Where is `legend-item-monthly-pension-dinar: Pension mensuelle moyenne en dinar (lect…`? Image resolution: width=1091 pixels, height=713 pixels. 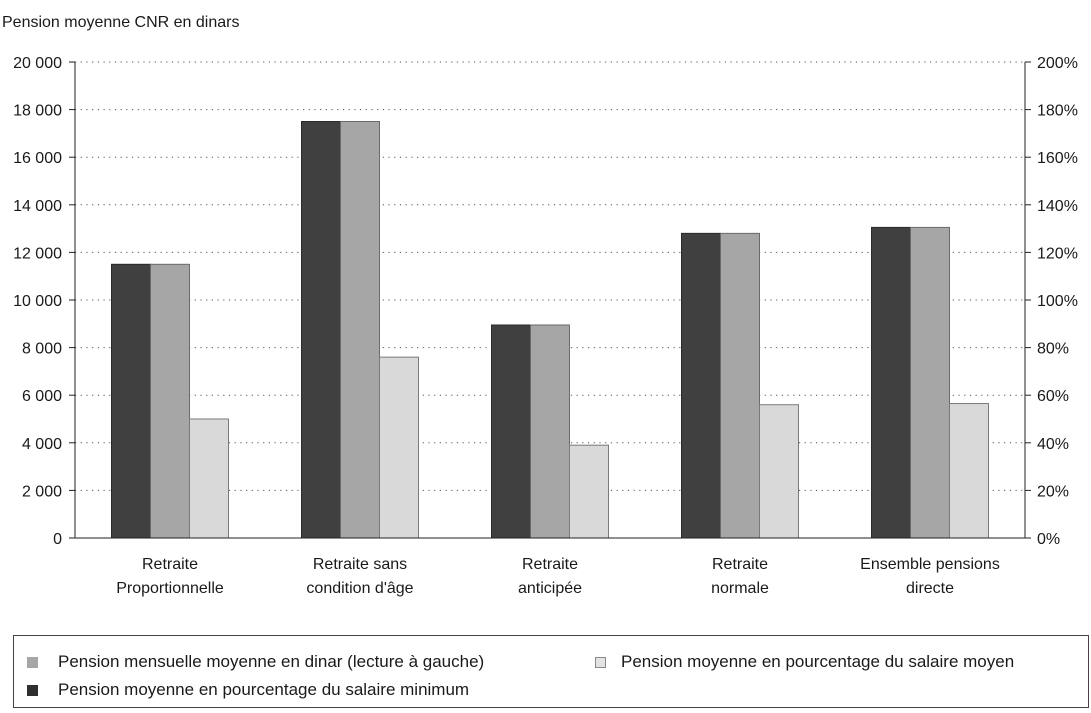
legend-item-monthly-pension-dinar: Pension mensuelle moyenne en dinar (lect… is located at coordinates (255, 662).